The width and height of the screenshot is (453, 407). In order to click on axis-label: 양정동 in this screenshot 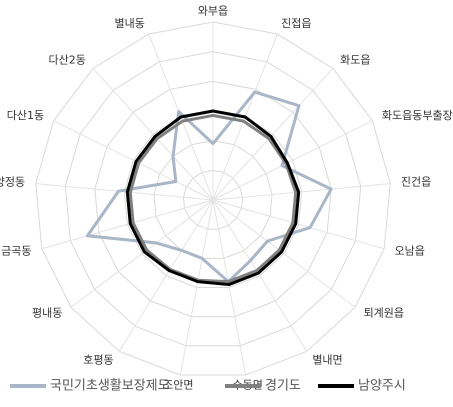, I will do `click(12, 182)`.